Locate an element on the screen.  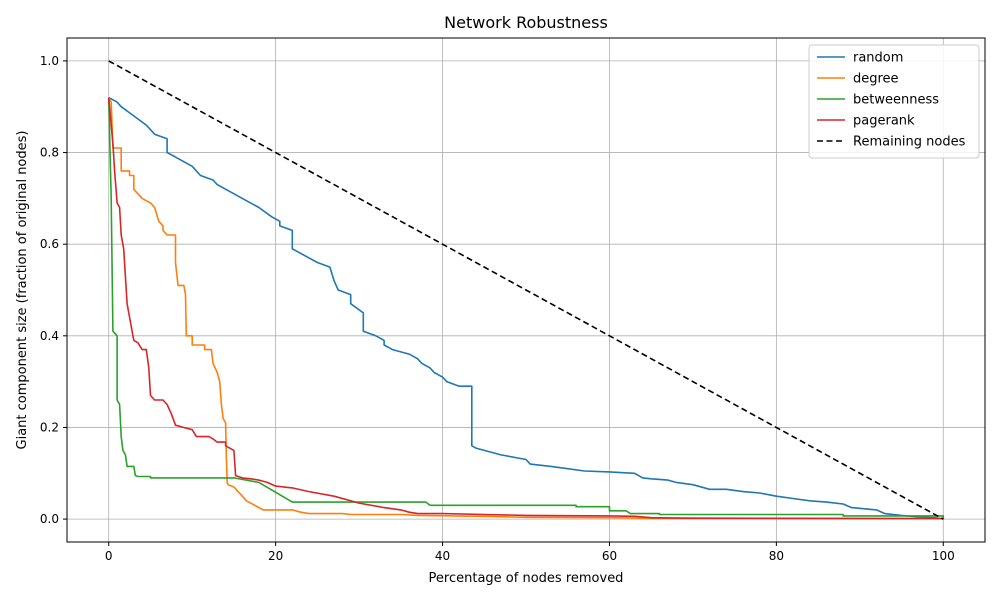
legend-label: betweenness is located at coordinates (896, 100).